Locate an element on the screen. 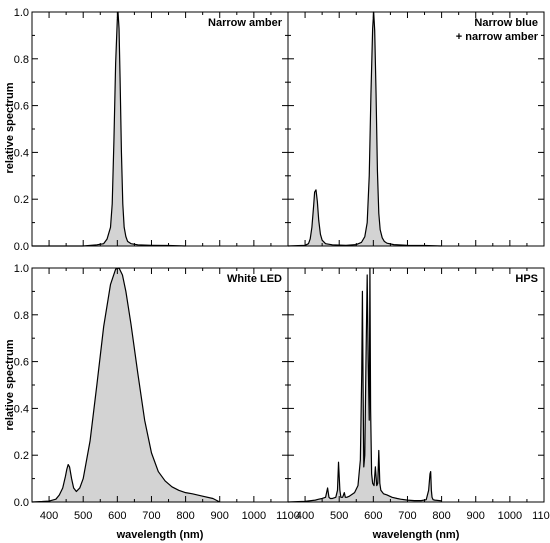  panel-title: Narrow amber is located at coordinates (245, 23).